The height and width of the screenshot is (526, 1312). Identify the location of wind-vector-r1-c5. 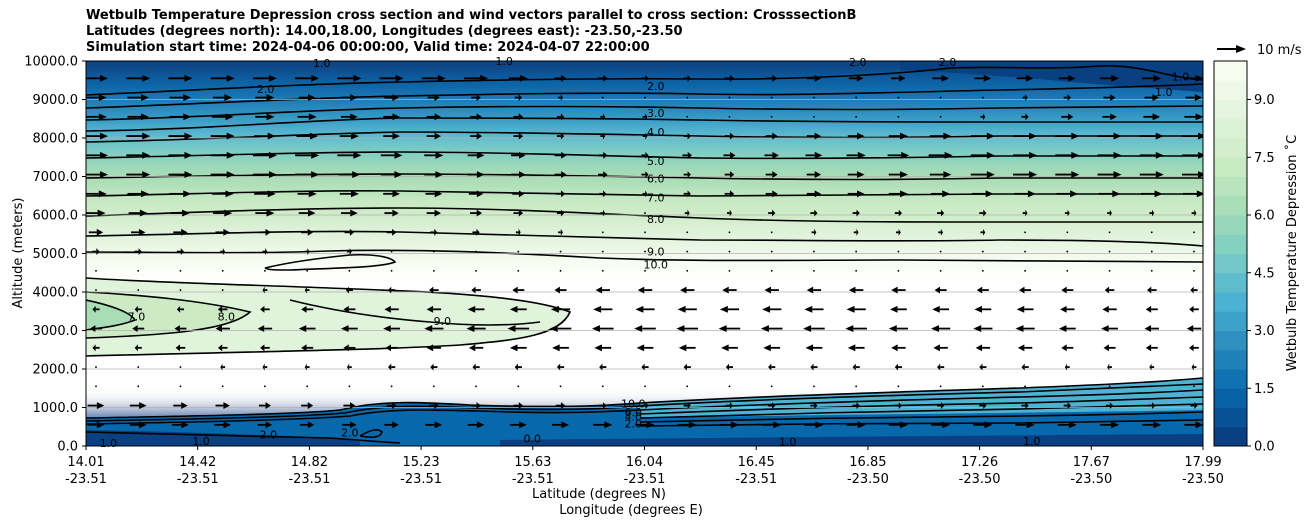
(307, 97).